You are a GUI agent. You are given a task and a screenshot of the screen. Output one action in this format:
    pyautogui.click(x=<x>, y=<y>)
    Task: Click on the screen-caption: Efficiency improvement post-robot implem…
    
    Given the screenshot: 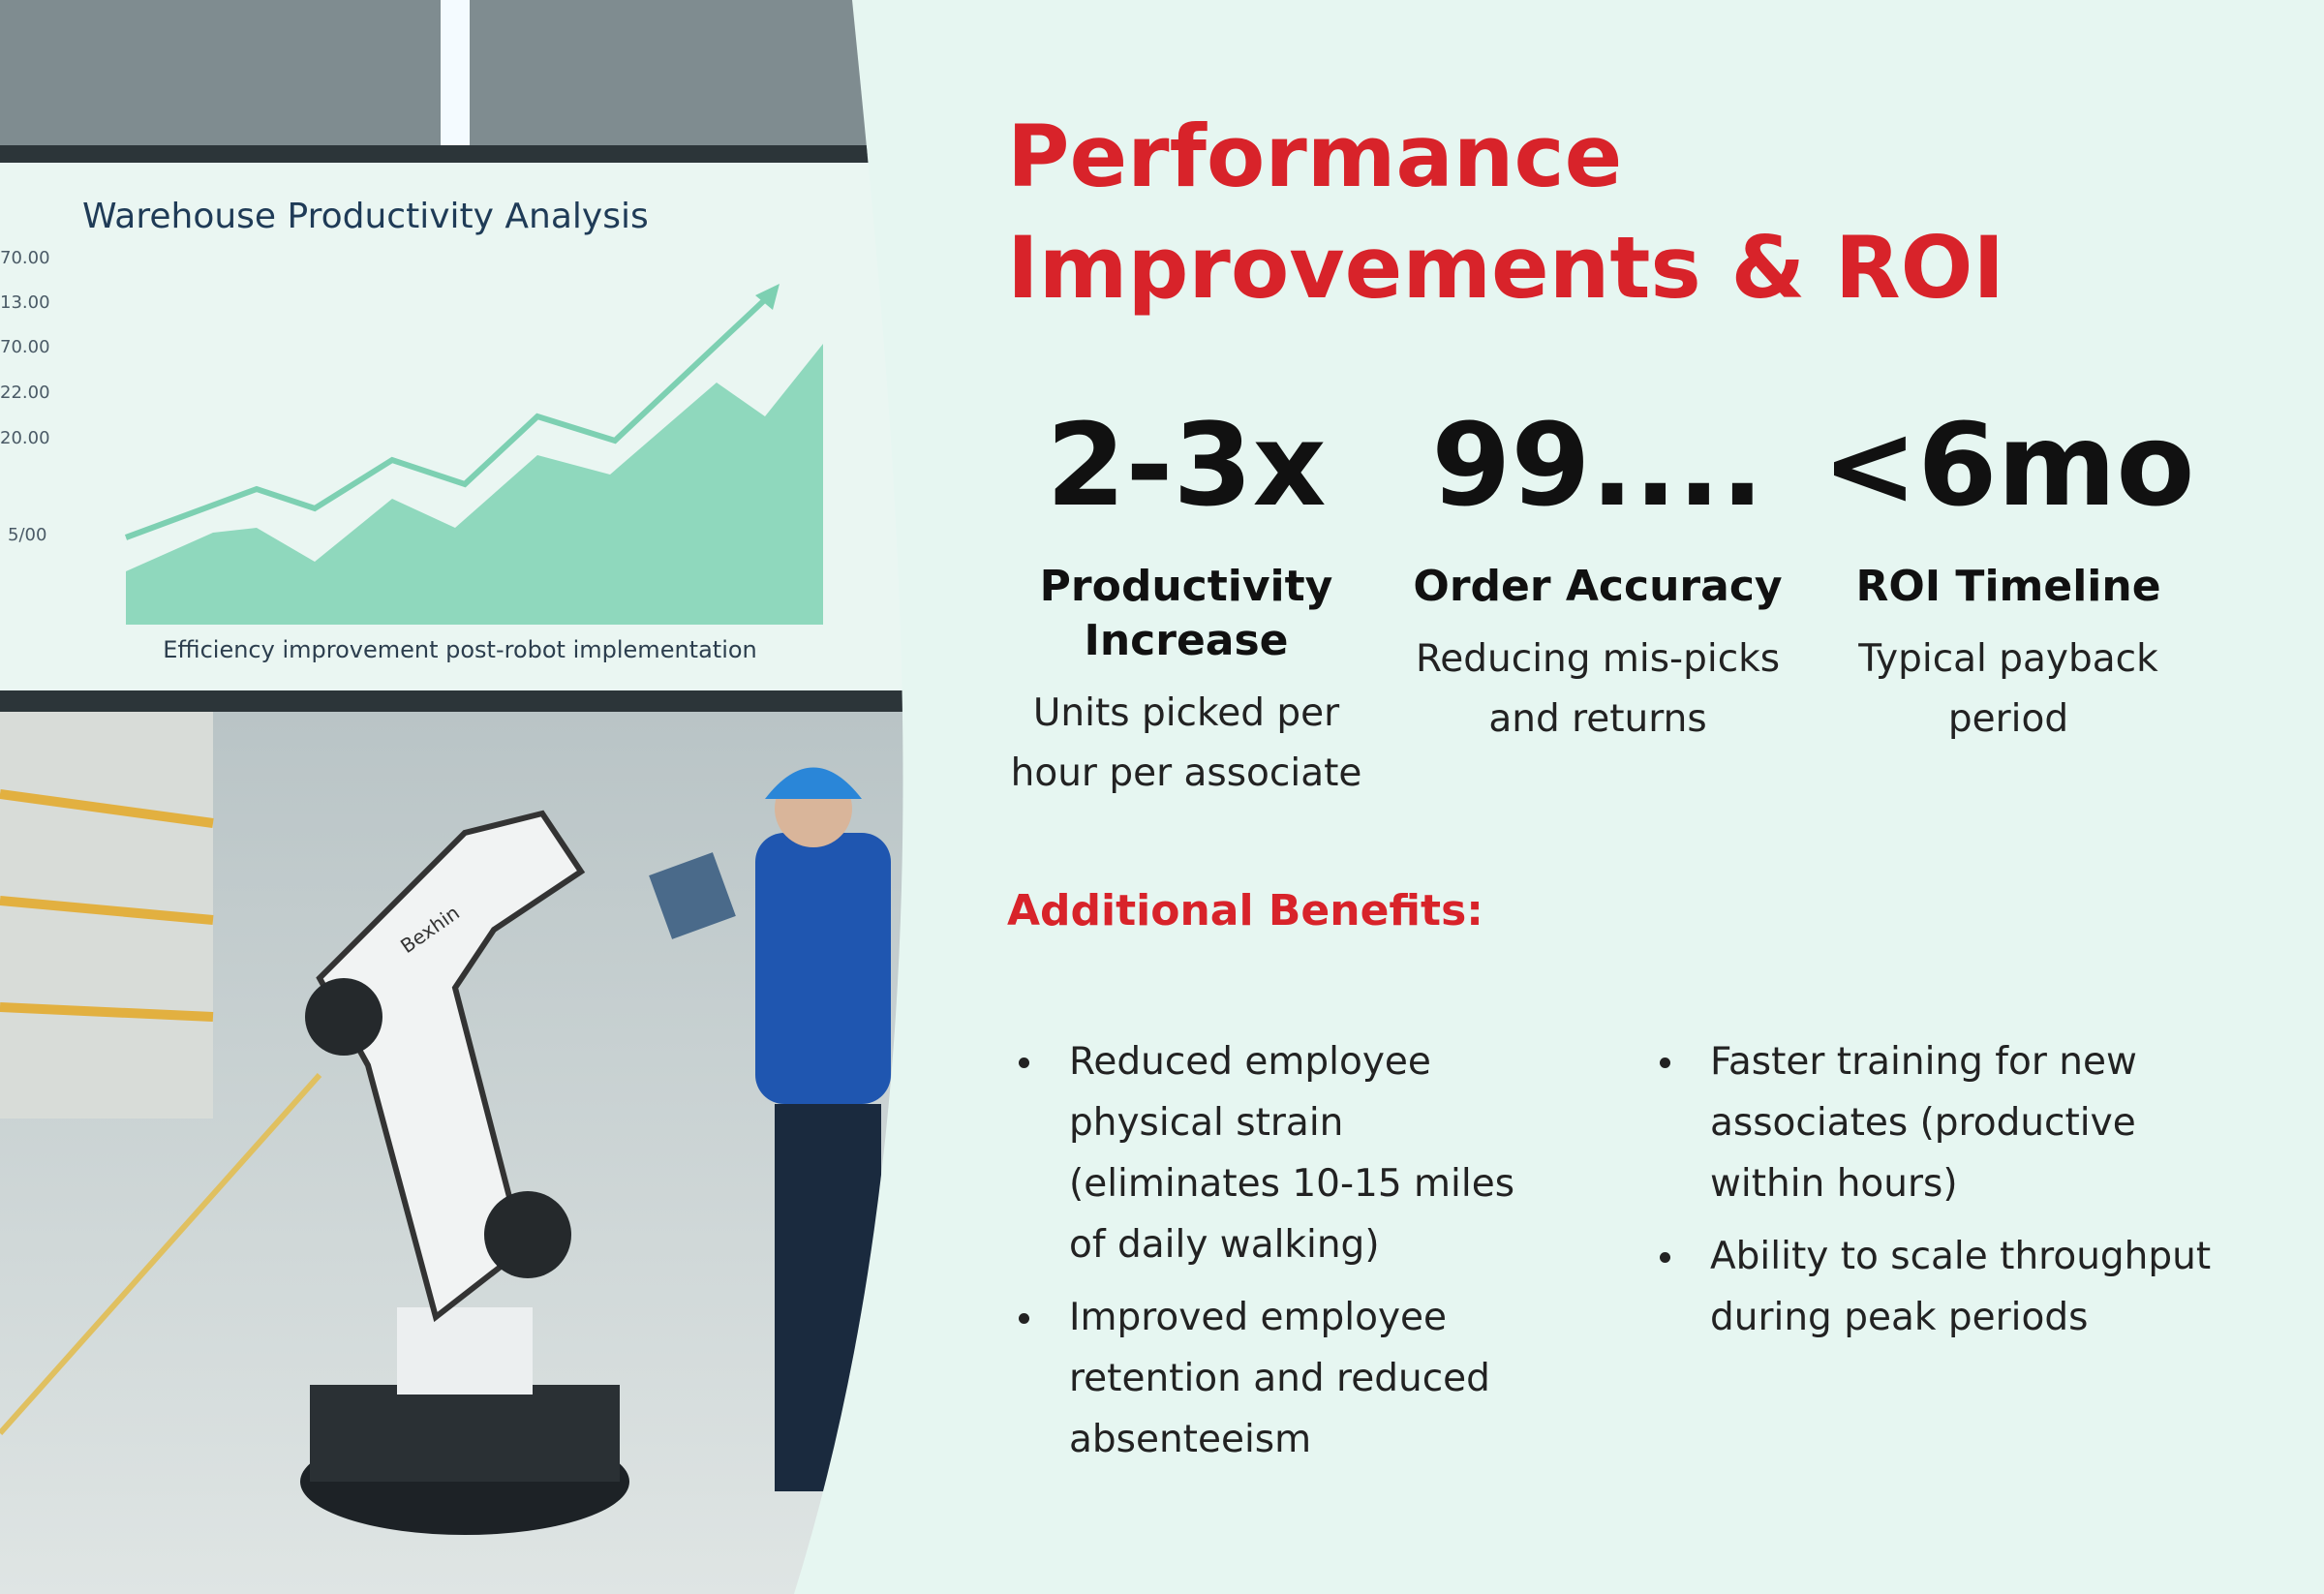 What is the action you would take?
    pyautogui.click(x=460, y=649)
    